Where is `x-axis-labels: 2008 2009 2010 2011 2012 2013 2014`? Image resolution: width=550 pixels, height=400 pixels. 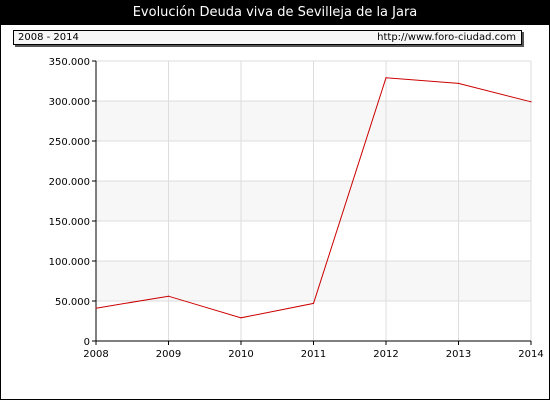
x-axis-labels: 2008 2009 2010 2011 2012 2013 2014 is located at coordinates (313, 354).